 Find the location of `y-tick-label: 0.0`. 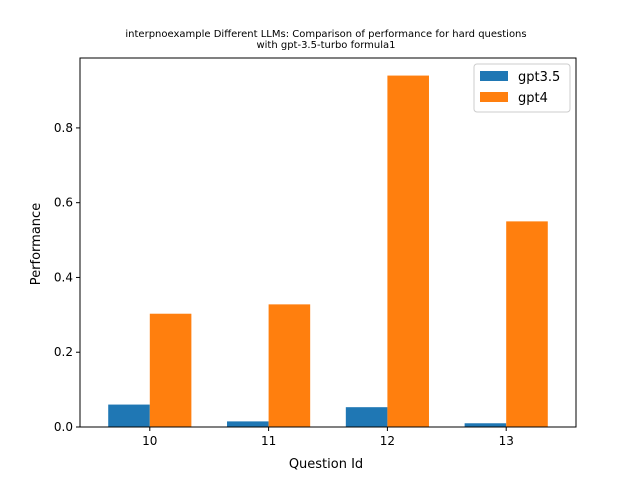

y-tick-label: 0.0 is located at coordinates (63, 427).